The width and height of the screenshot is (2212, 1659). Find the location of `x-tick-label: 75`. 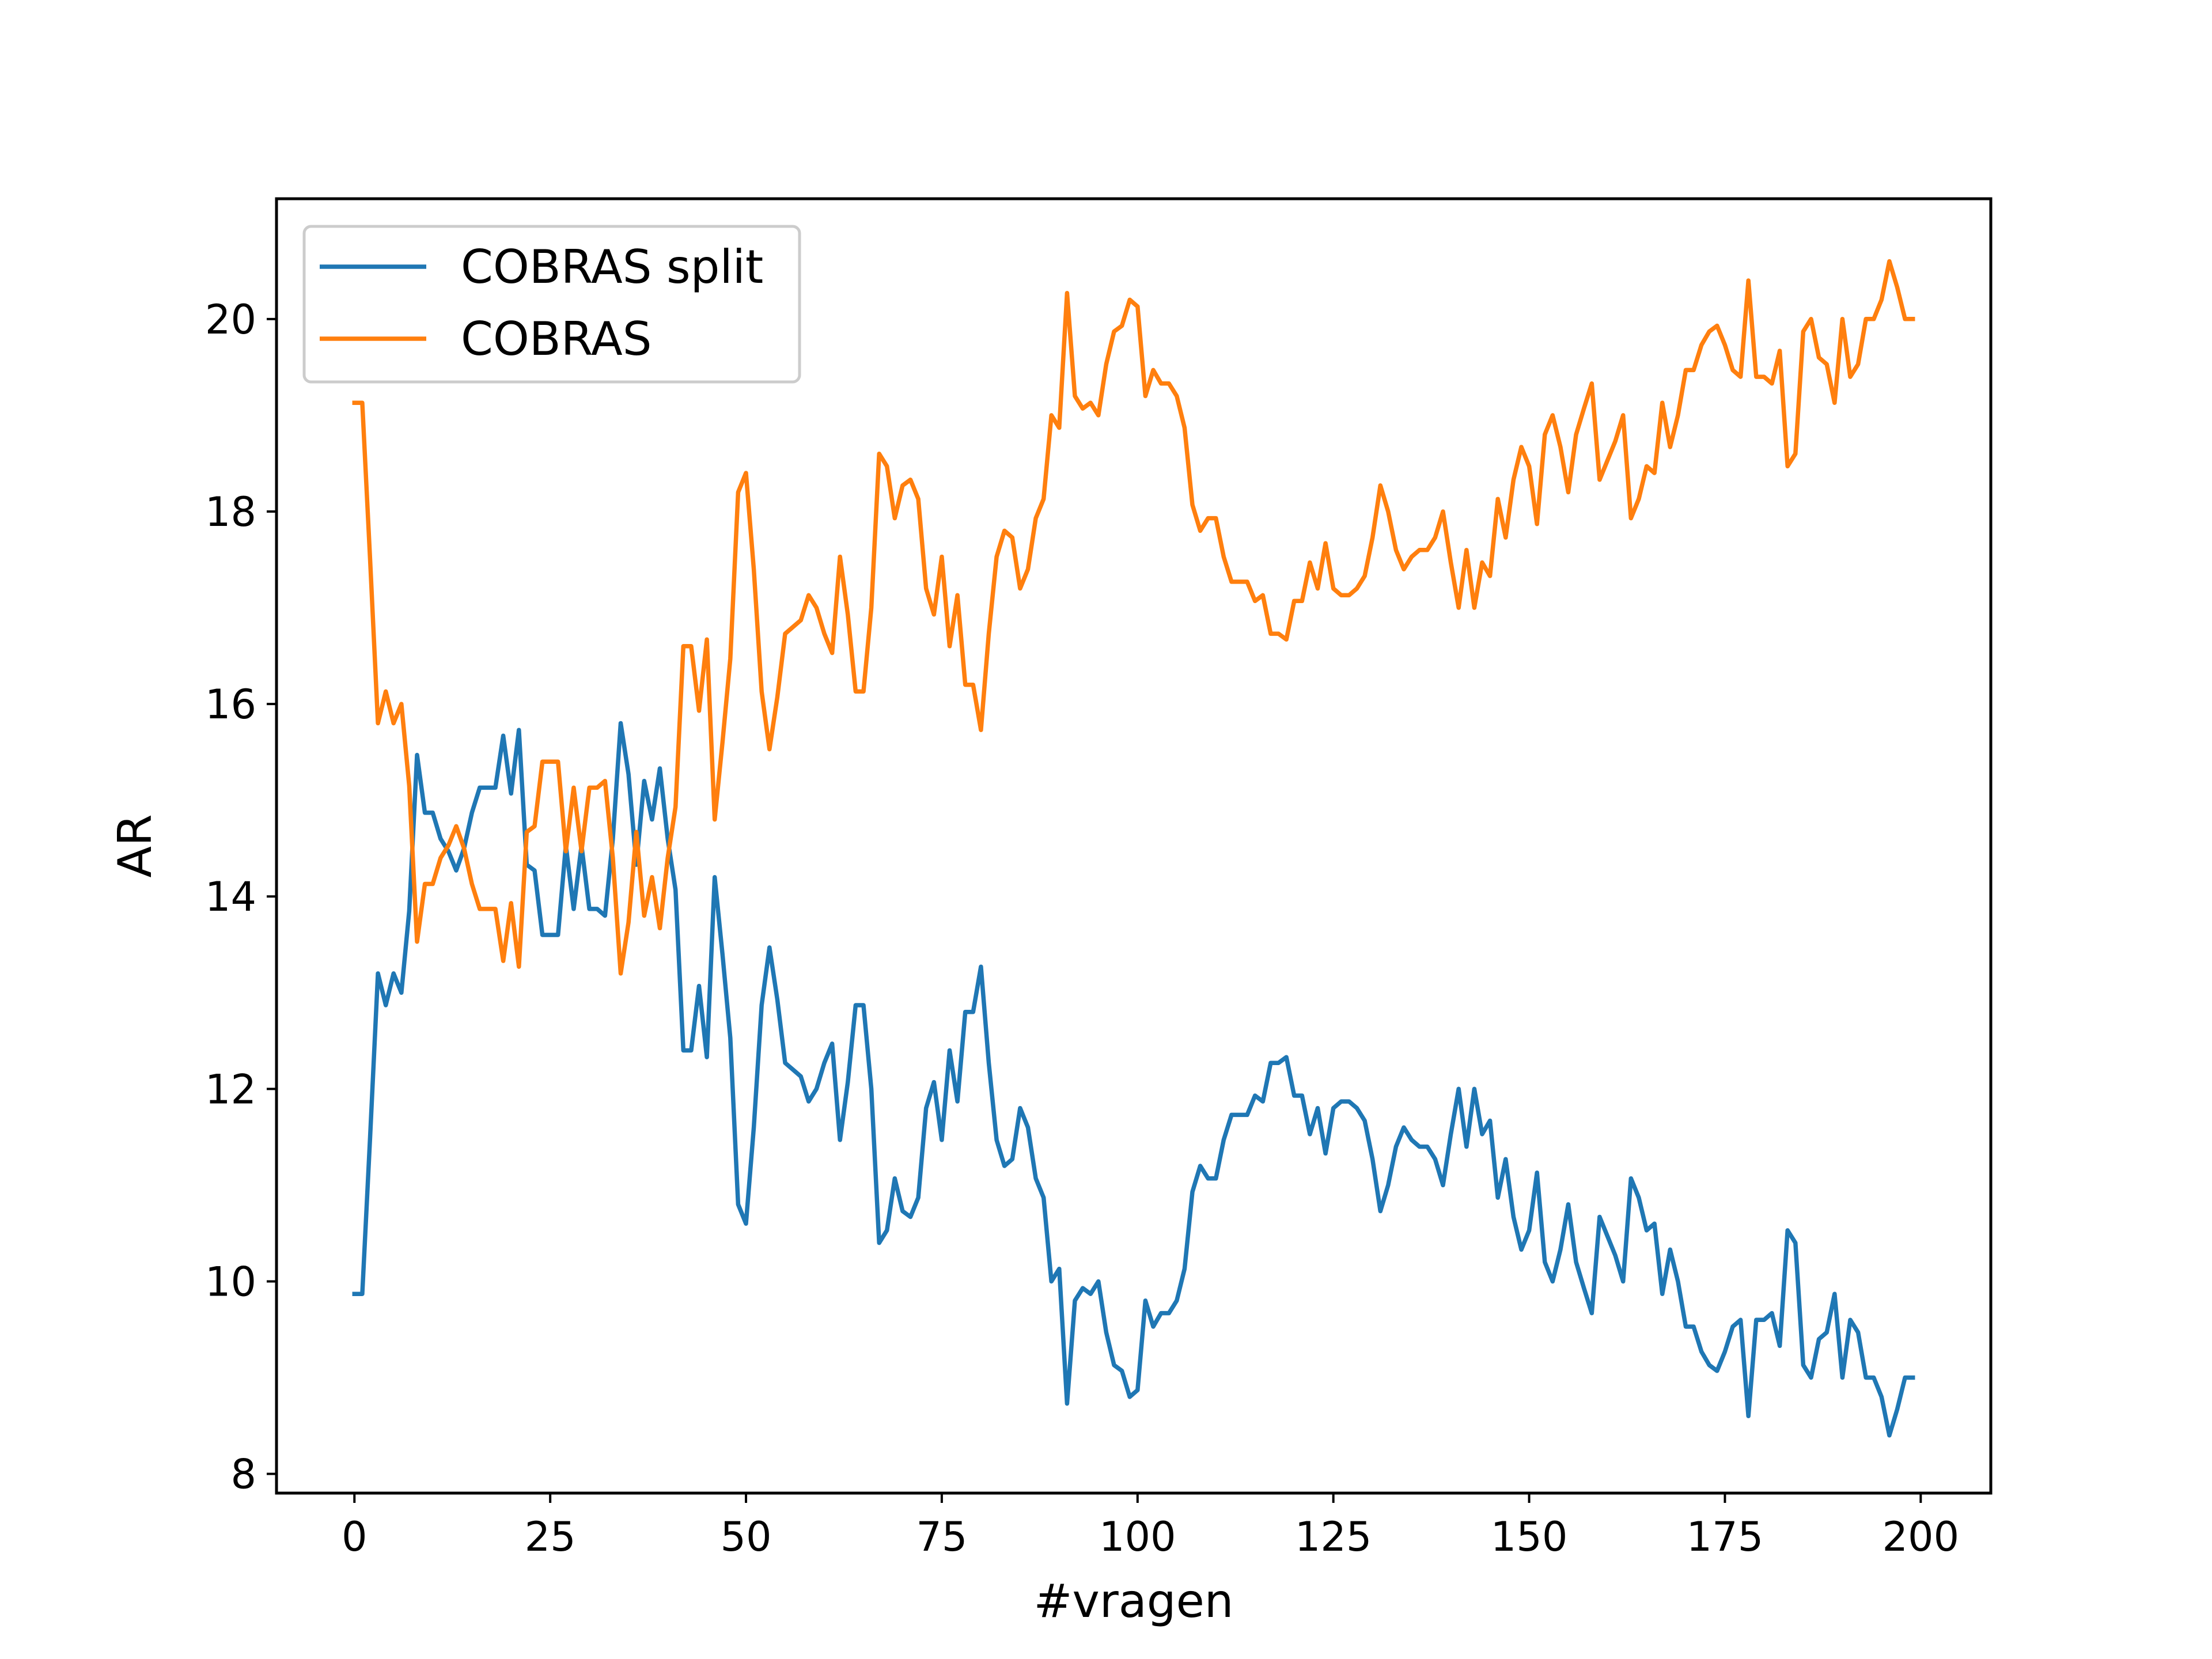

x-tick-label: 75 is located at coordinates (941, 1536).